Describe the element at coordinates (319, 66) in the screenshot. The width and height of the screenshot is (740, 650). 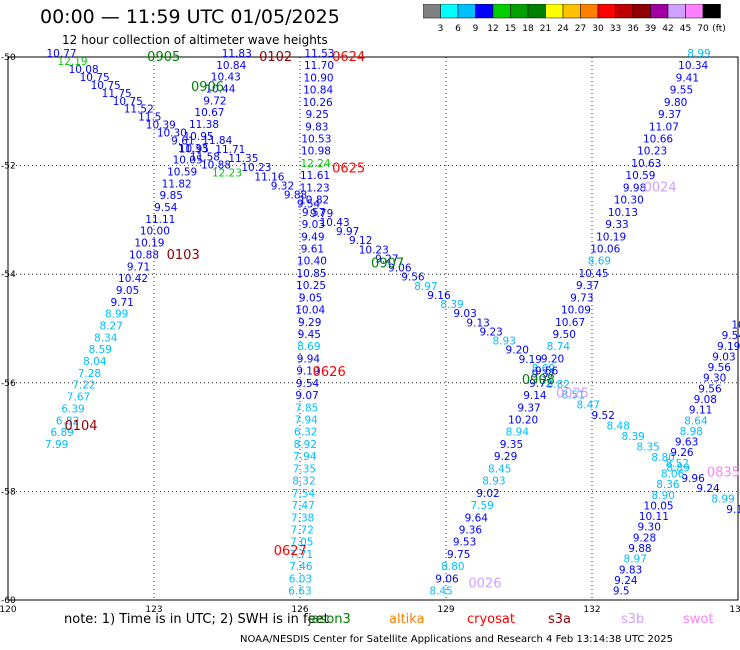
I see `wave-height-value: 11.70` at that location.